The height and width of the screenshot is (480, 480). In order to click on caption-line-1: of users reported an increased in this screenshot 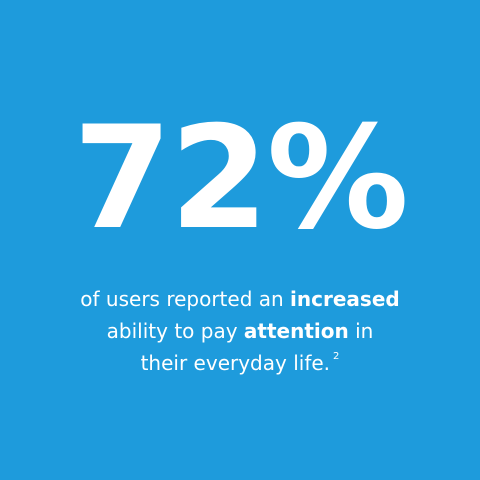, I will do `click(240, 299)`.